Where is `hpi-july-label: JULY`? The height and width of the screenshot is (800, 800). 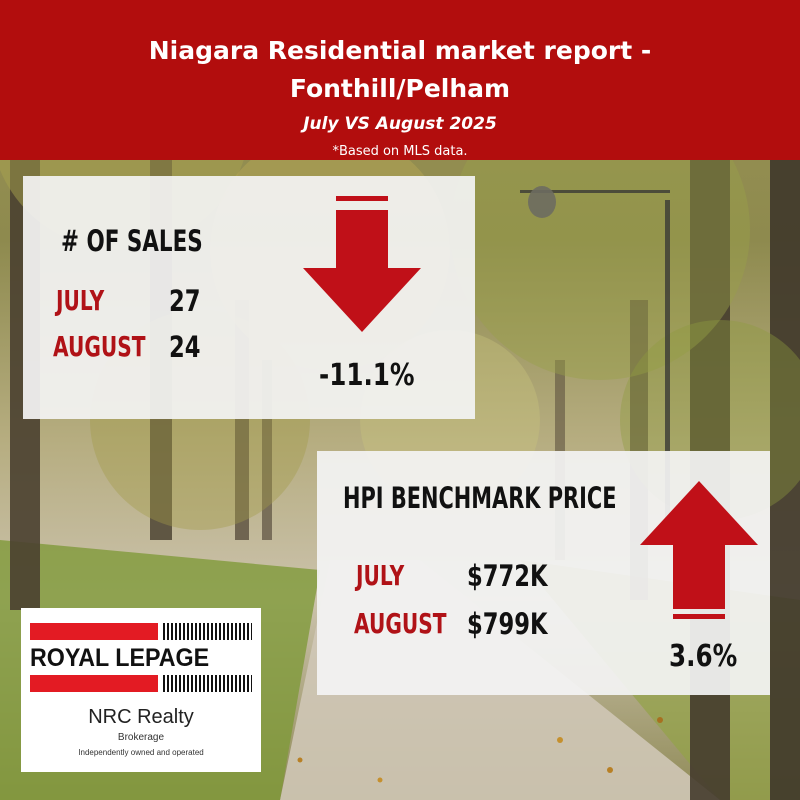
hpi-july-label: JULY is located at coordinates (380, 575).